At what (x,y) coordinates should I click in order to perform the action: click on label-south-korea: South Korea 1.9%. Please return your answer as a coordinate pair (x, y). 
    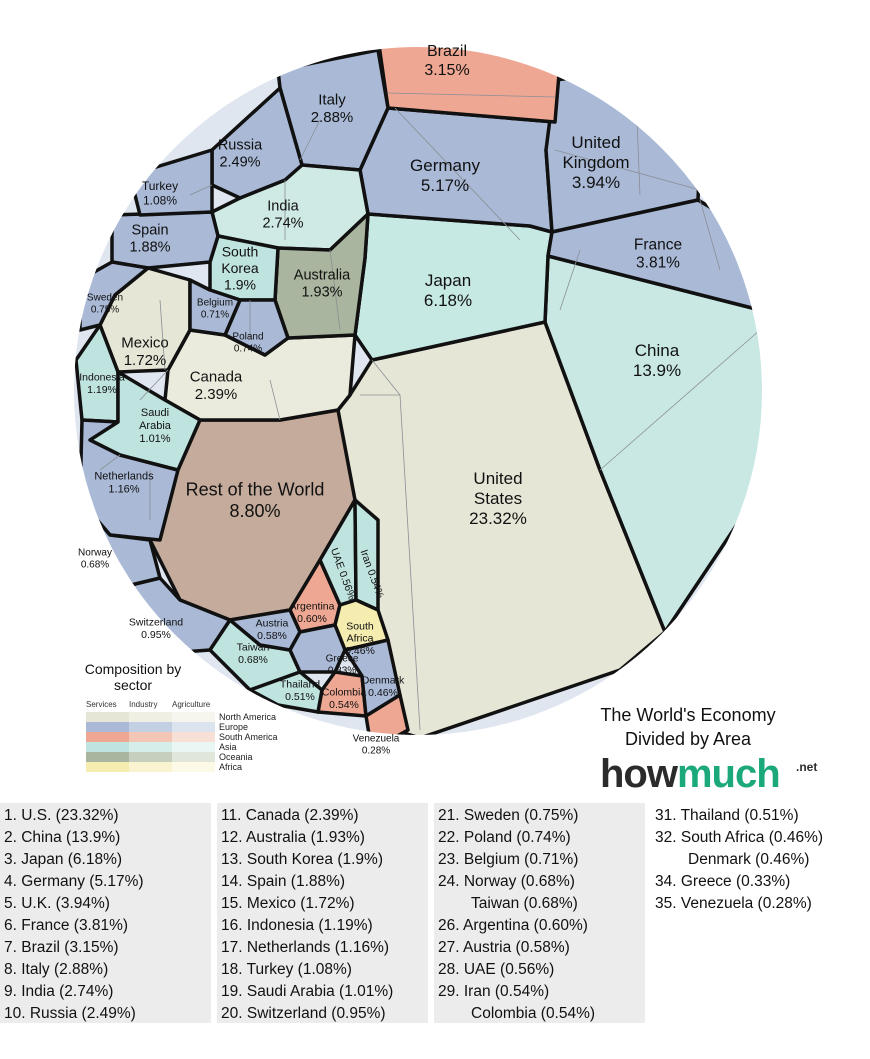
    Looking at the image, I should click on (240, 267).